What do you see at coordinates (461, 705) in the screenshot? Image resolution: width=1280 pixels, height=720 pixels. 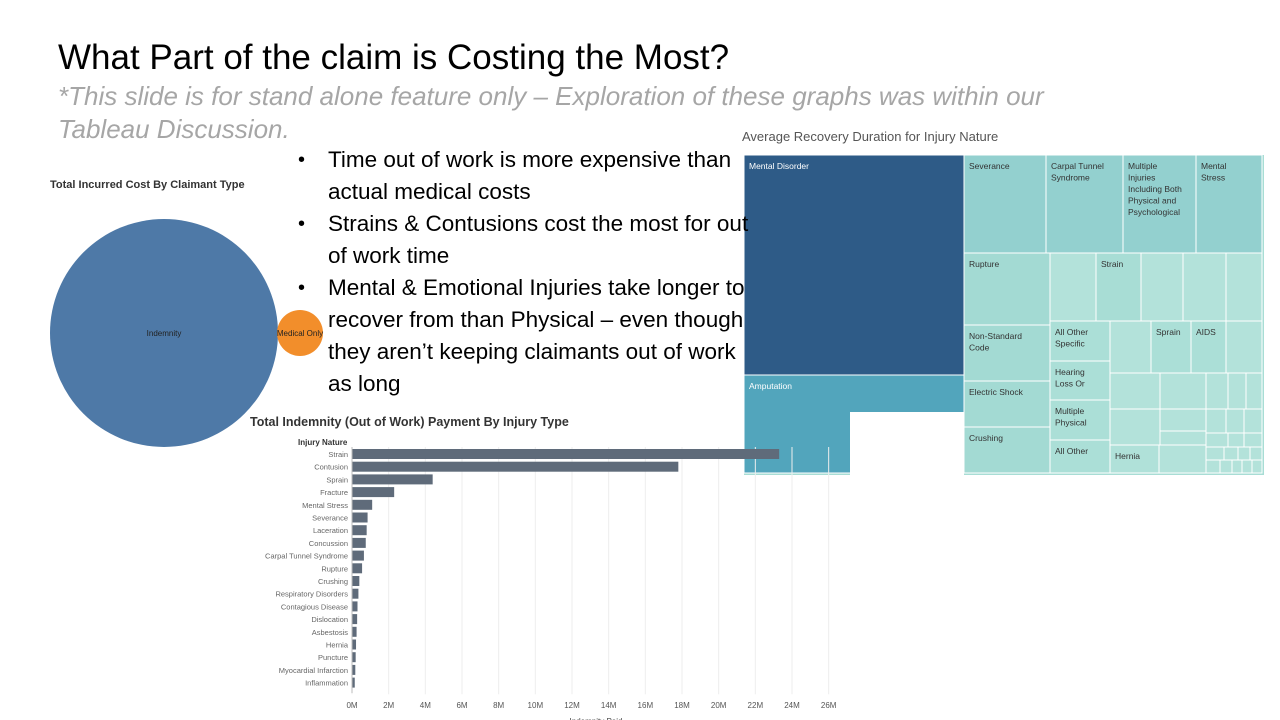 I see `bar-tick-label: 6M` at bounding box center [461, 705].